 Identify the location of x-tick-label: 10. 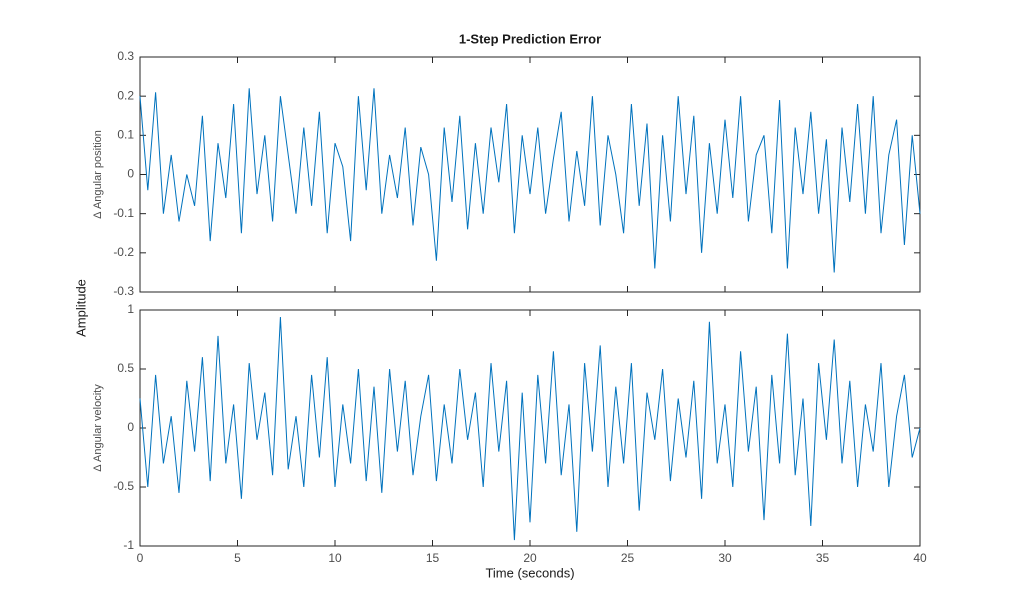
(335, 558).